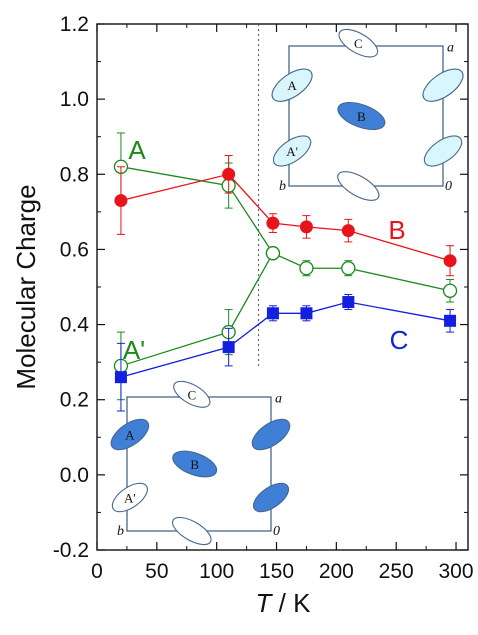 This screenshot has width=478, height=635. I want to click on x-axis-unit: / K, so click(291, 603).